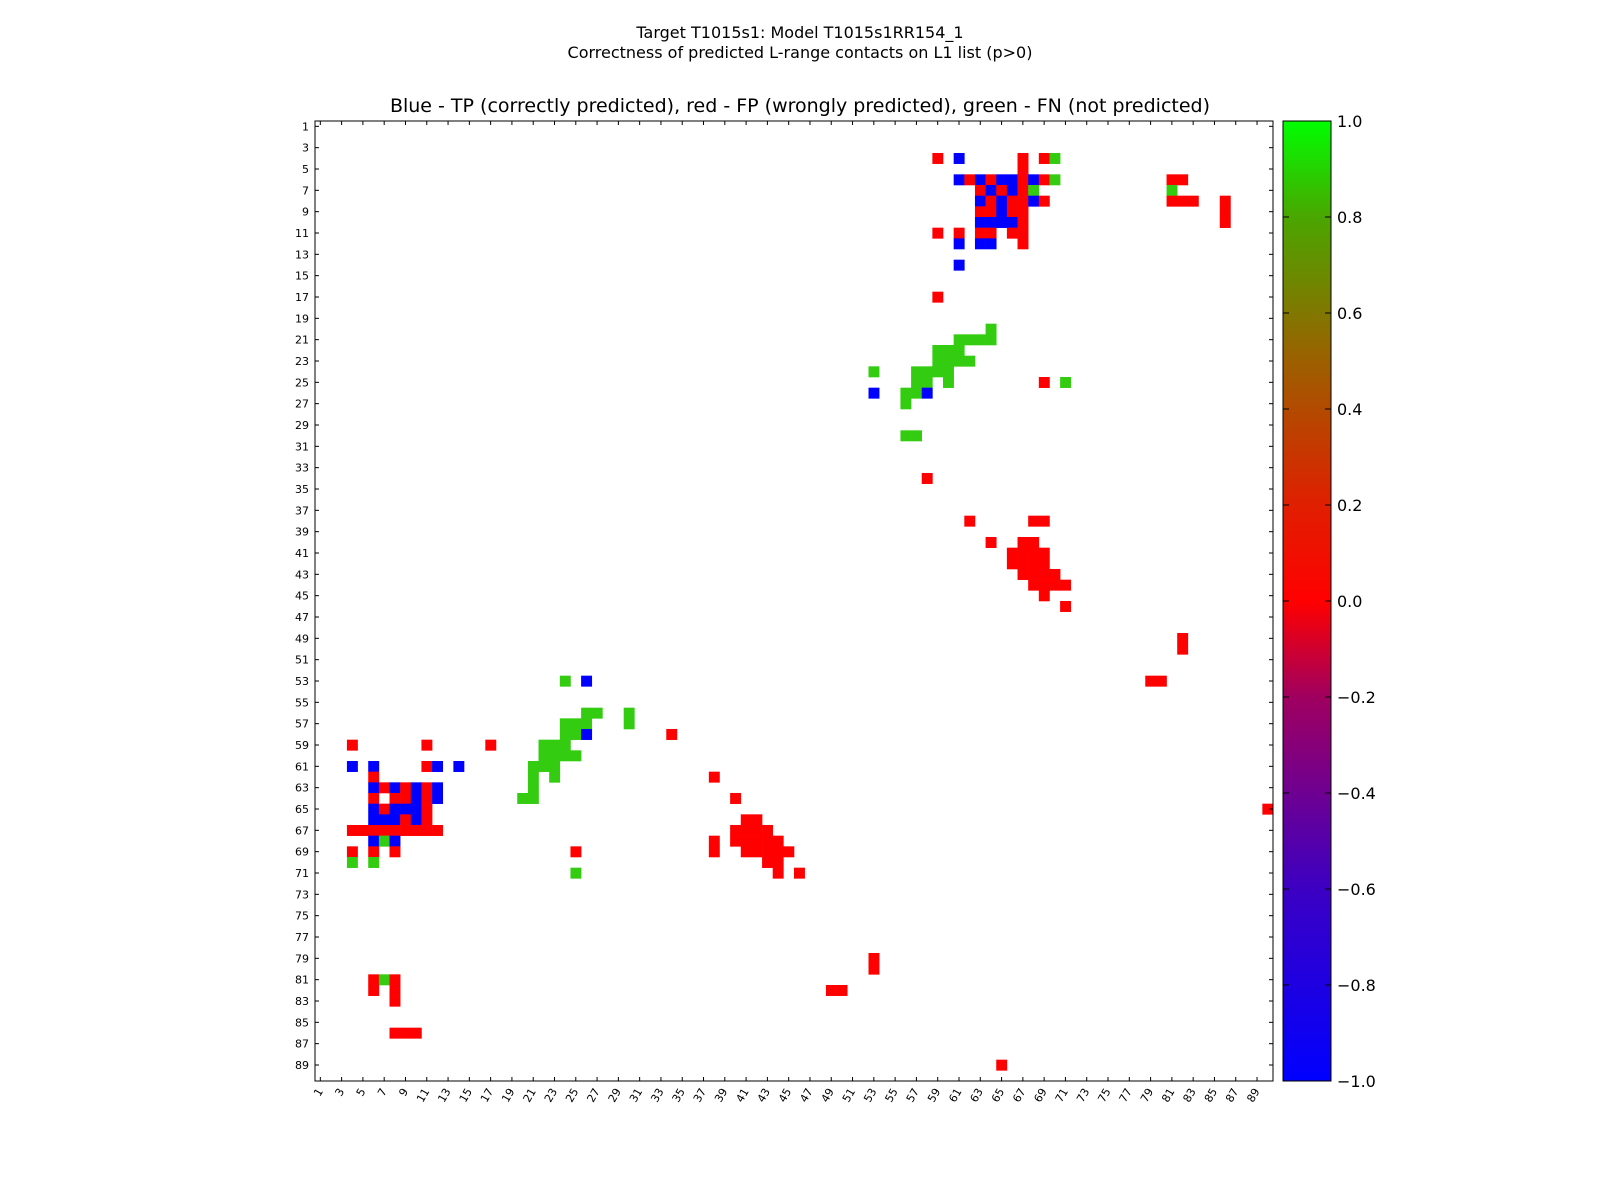  Describe the element at coordinates (1190, 1095) in the screenshot. I see `x-tick-label: 83` at that location.